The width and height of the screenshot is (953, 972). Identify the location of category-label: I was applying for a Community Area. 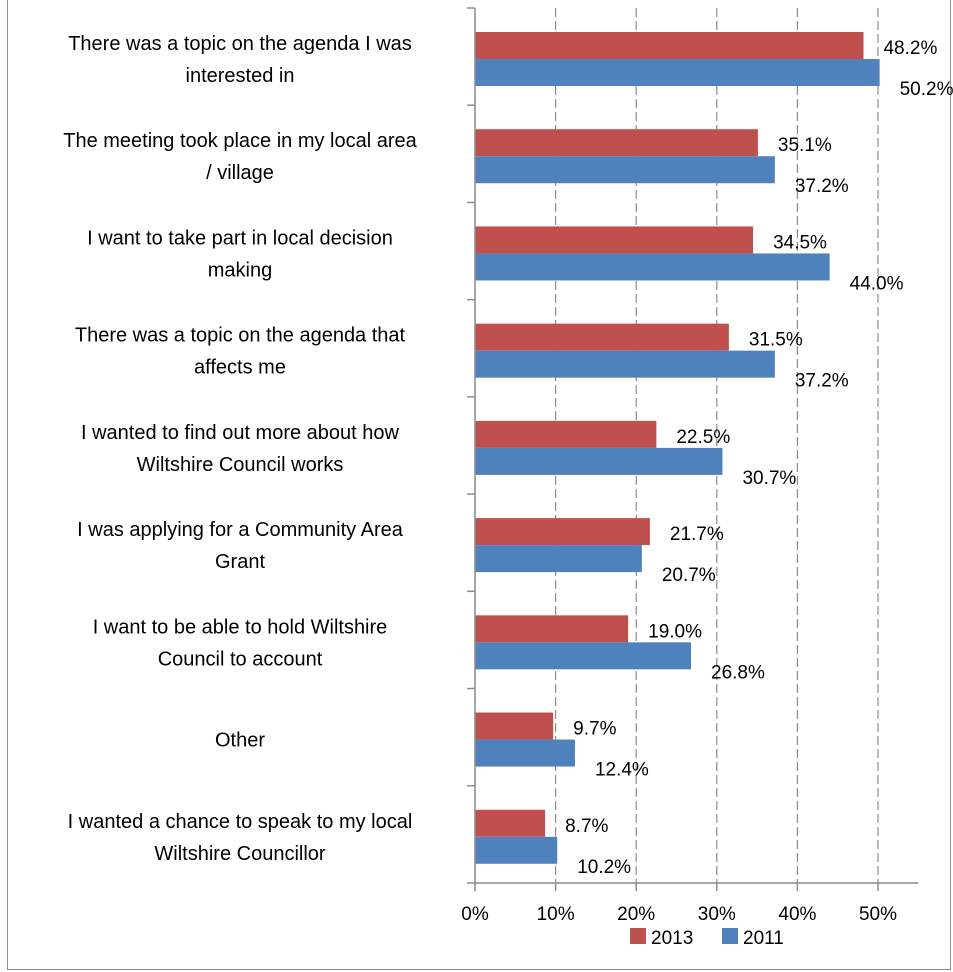
(240, 530).